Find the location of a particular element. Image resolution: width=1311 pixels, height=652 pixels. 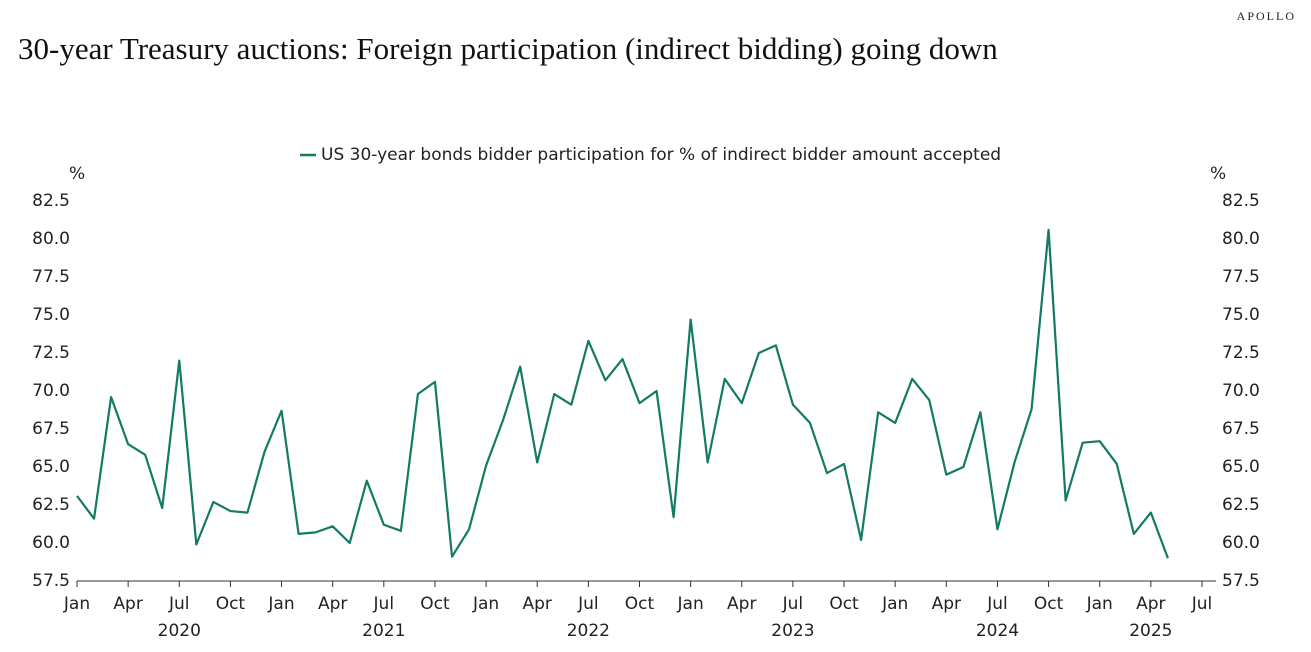

y-tick-label: 60.0 is located at coordinates (51, 543).